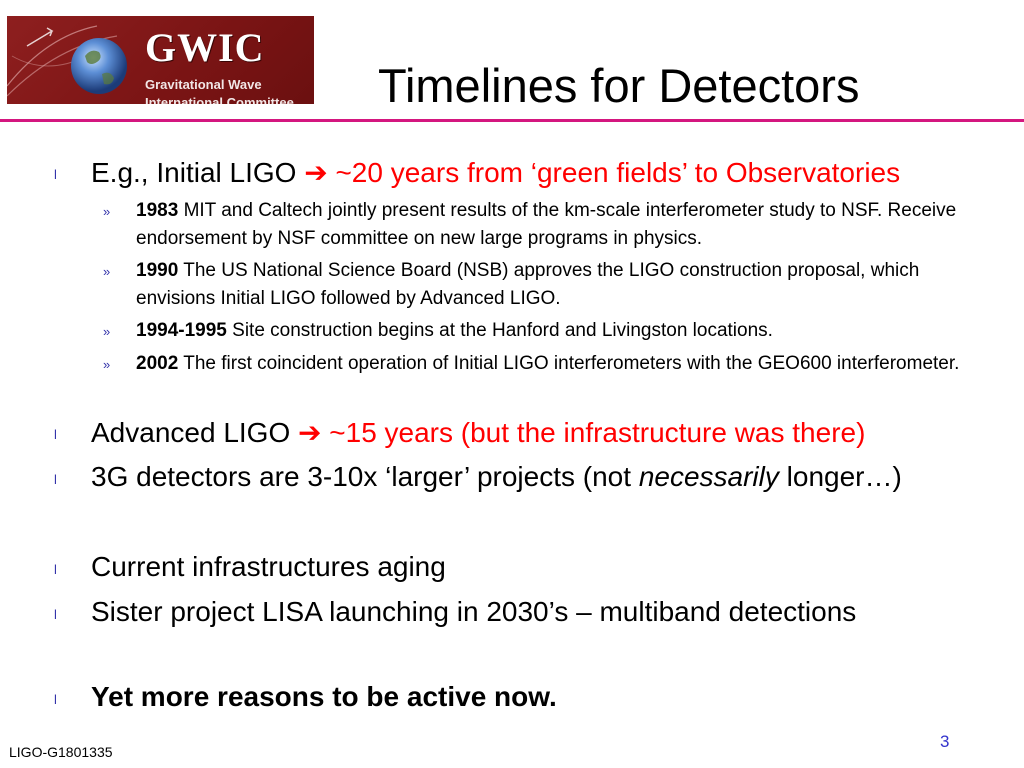 The width and height of the screenshot is (1024, 768). What do you see at coordinates (708, 476) in the screenshot?
I see `bullet-emphasis: necessarily` at bounding box center [708, 476].